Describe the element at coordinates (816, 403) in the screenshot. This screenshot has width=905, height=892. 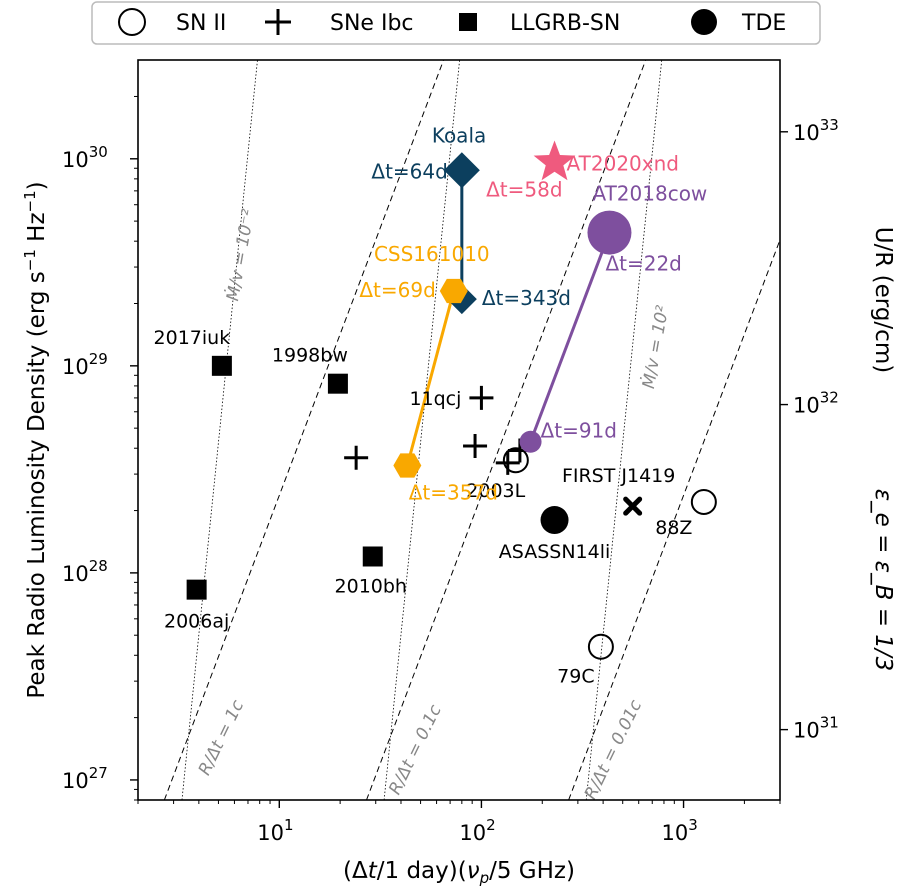
I see `right-tick-label: 1032` at that location.